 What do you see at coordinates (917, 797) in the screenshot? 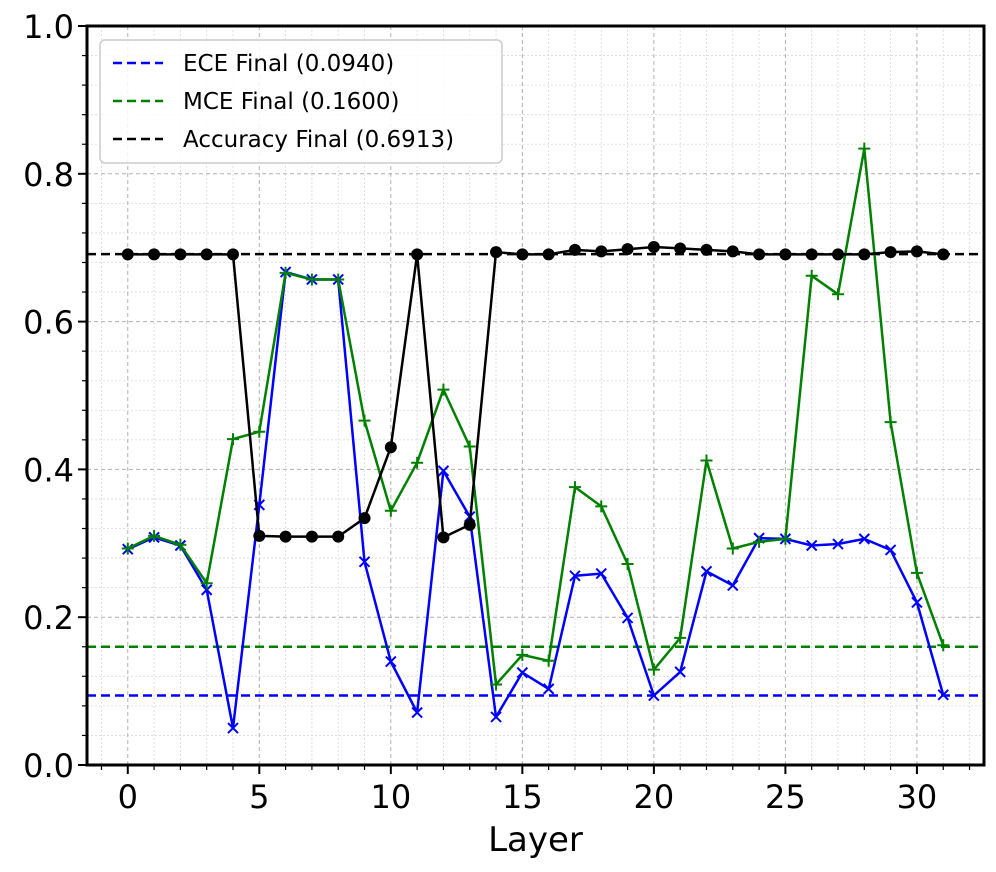
I see `x-tick-label: 30` at bounding box center [917, 797].